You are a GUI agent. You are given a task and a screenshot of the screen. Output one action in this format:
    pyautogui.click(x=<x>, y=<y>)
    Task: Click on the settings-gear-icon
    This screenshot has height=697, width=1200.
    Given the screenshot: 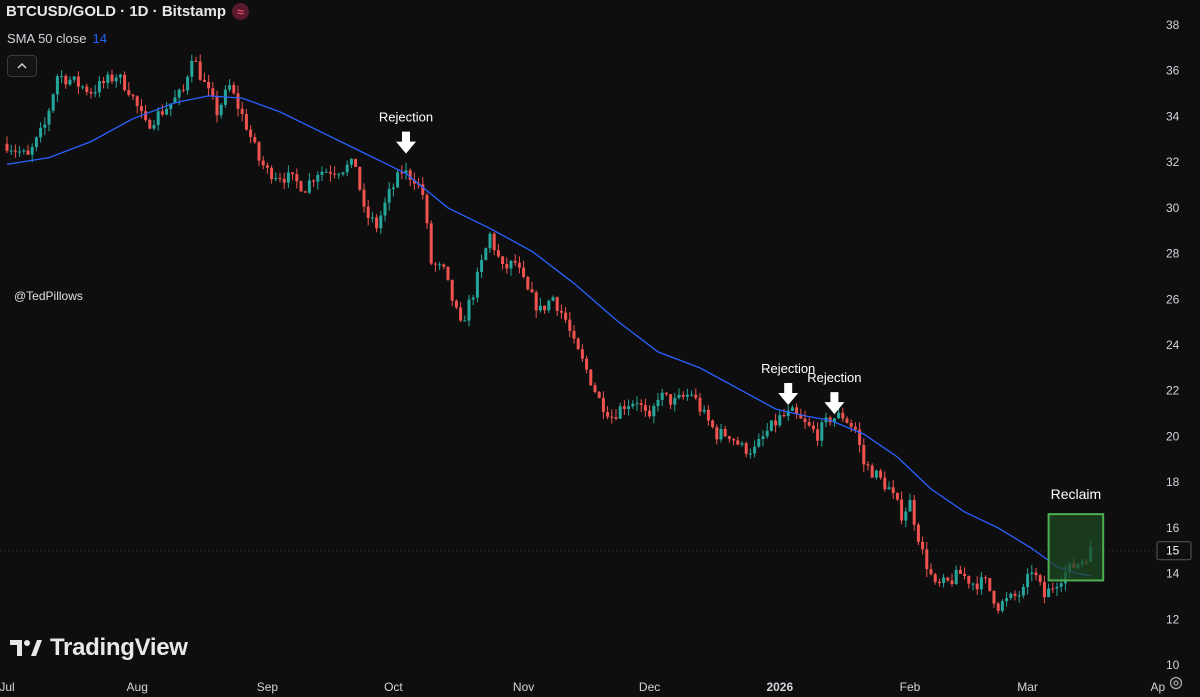 What is the action you would take?
    pyautogui.click(x=1176, y=683)
    